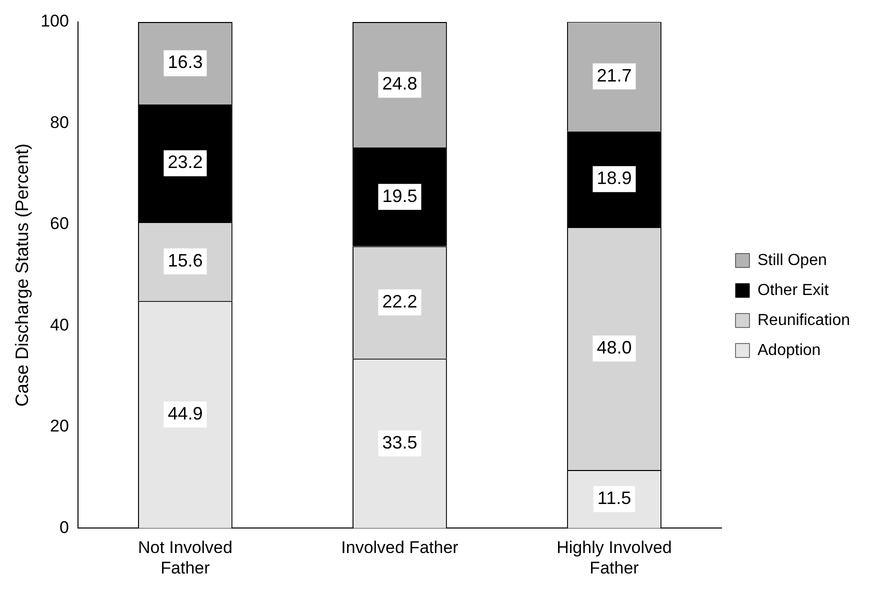  I want to click on data-label: 11.5, so click(614, 498).